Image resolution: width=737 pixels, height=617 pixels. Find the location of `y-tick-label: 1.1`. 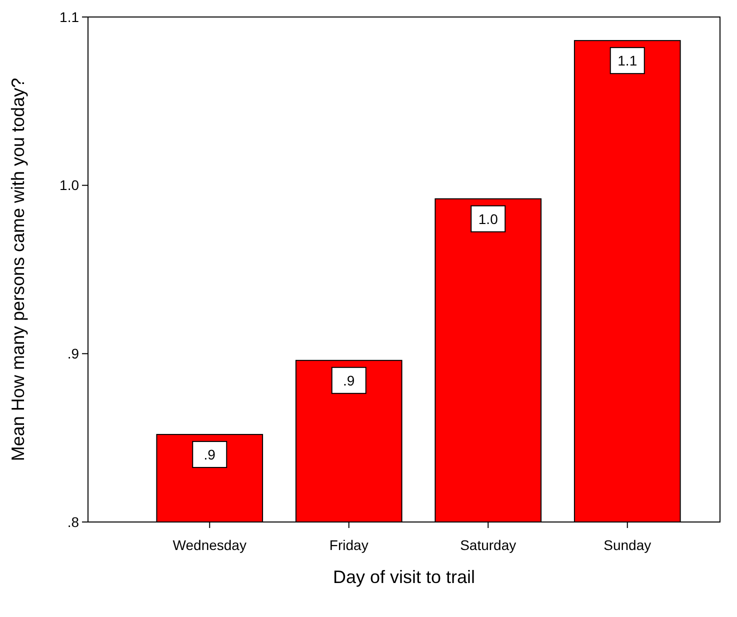

y-tick-label: 1.1 is located at coordinates (70, 16).